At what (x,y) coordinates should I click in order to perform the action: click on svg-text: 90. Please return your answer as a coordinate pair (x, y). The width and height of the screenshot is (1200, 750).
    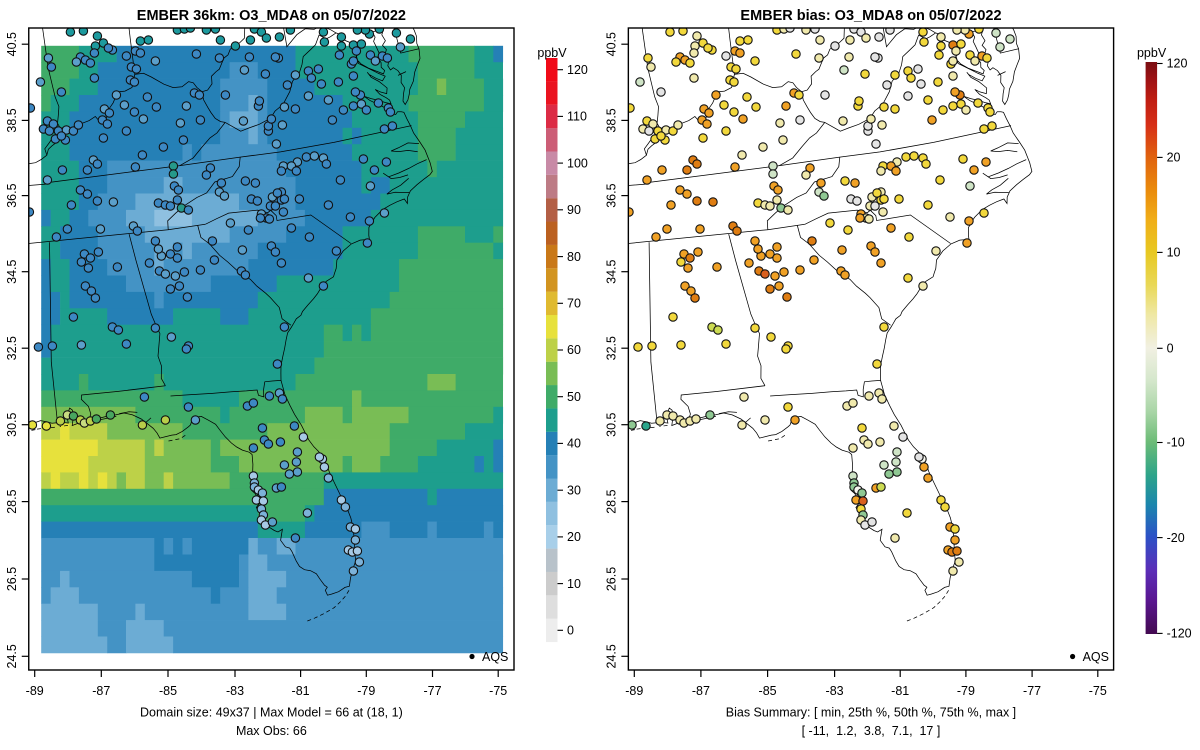
    Looking at the image, I should click on (574, 210).